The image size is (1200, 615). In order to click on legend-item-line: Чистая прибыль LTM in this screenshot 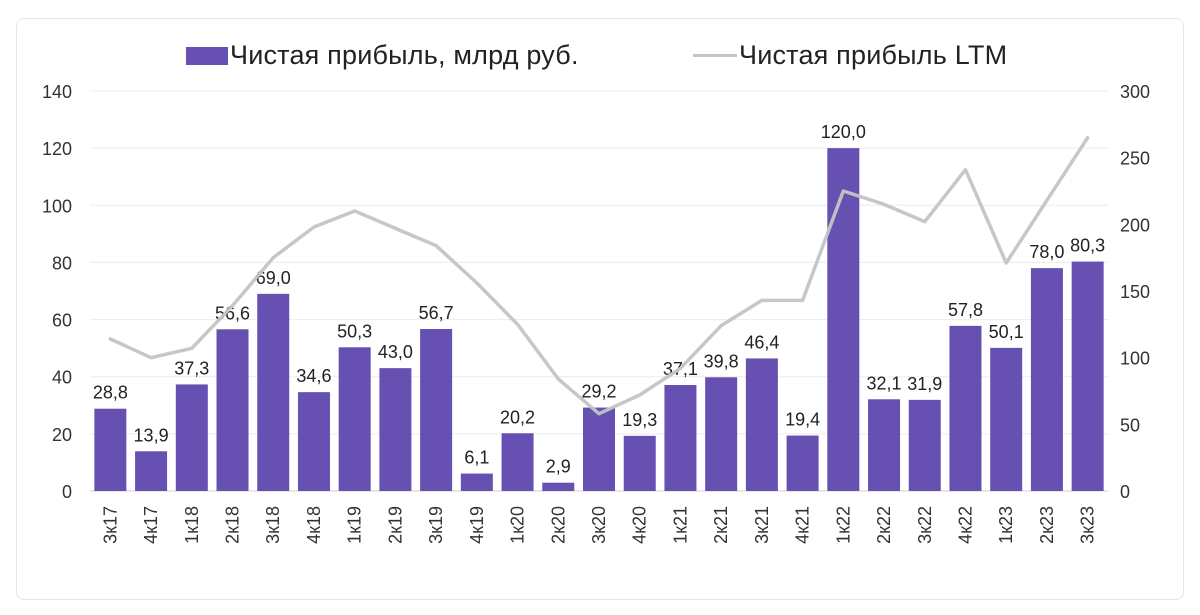, I will do `click(850, 55)`.